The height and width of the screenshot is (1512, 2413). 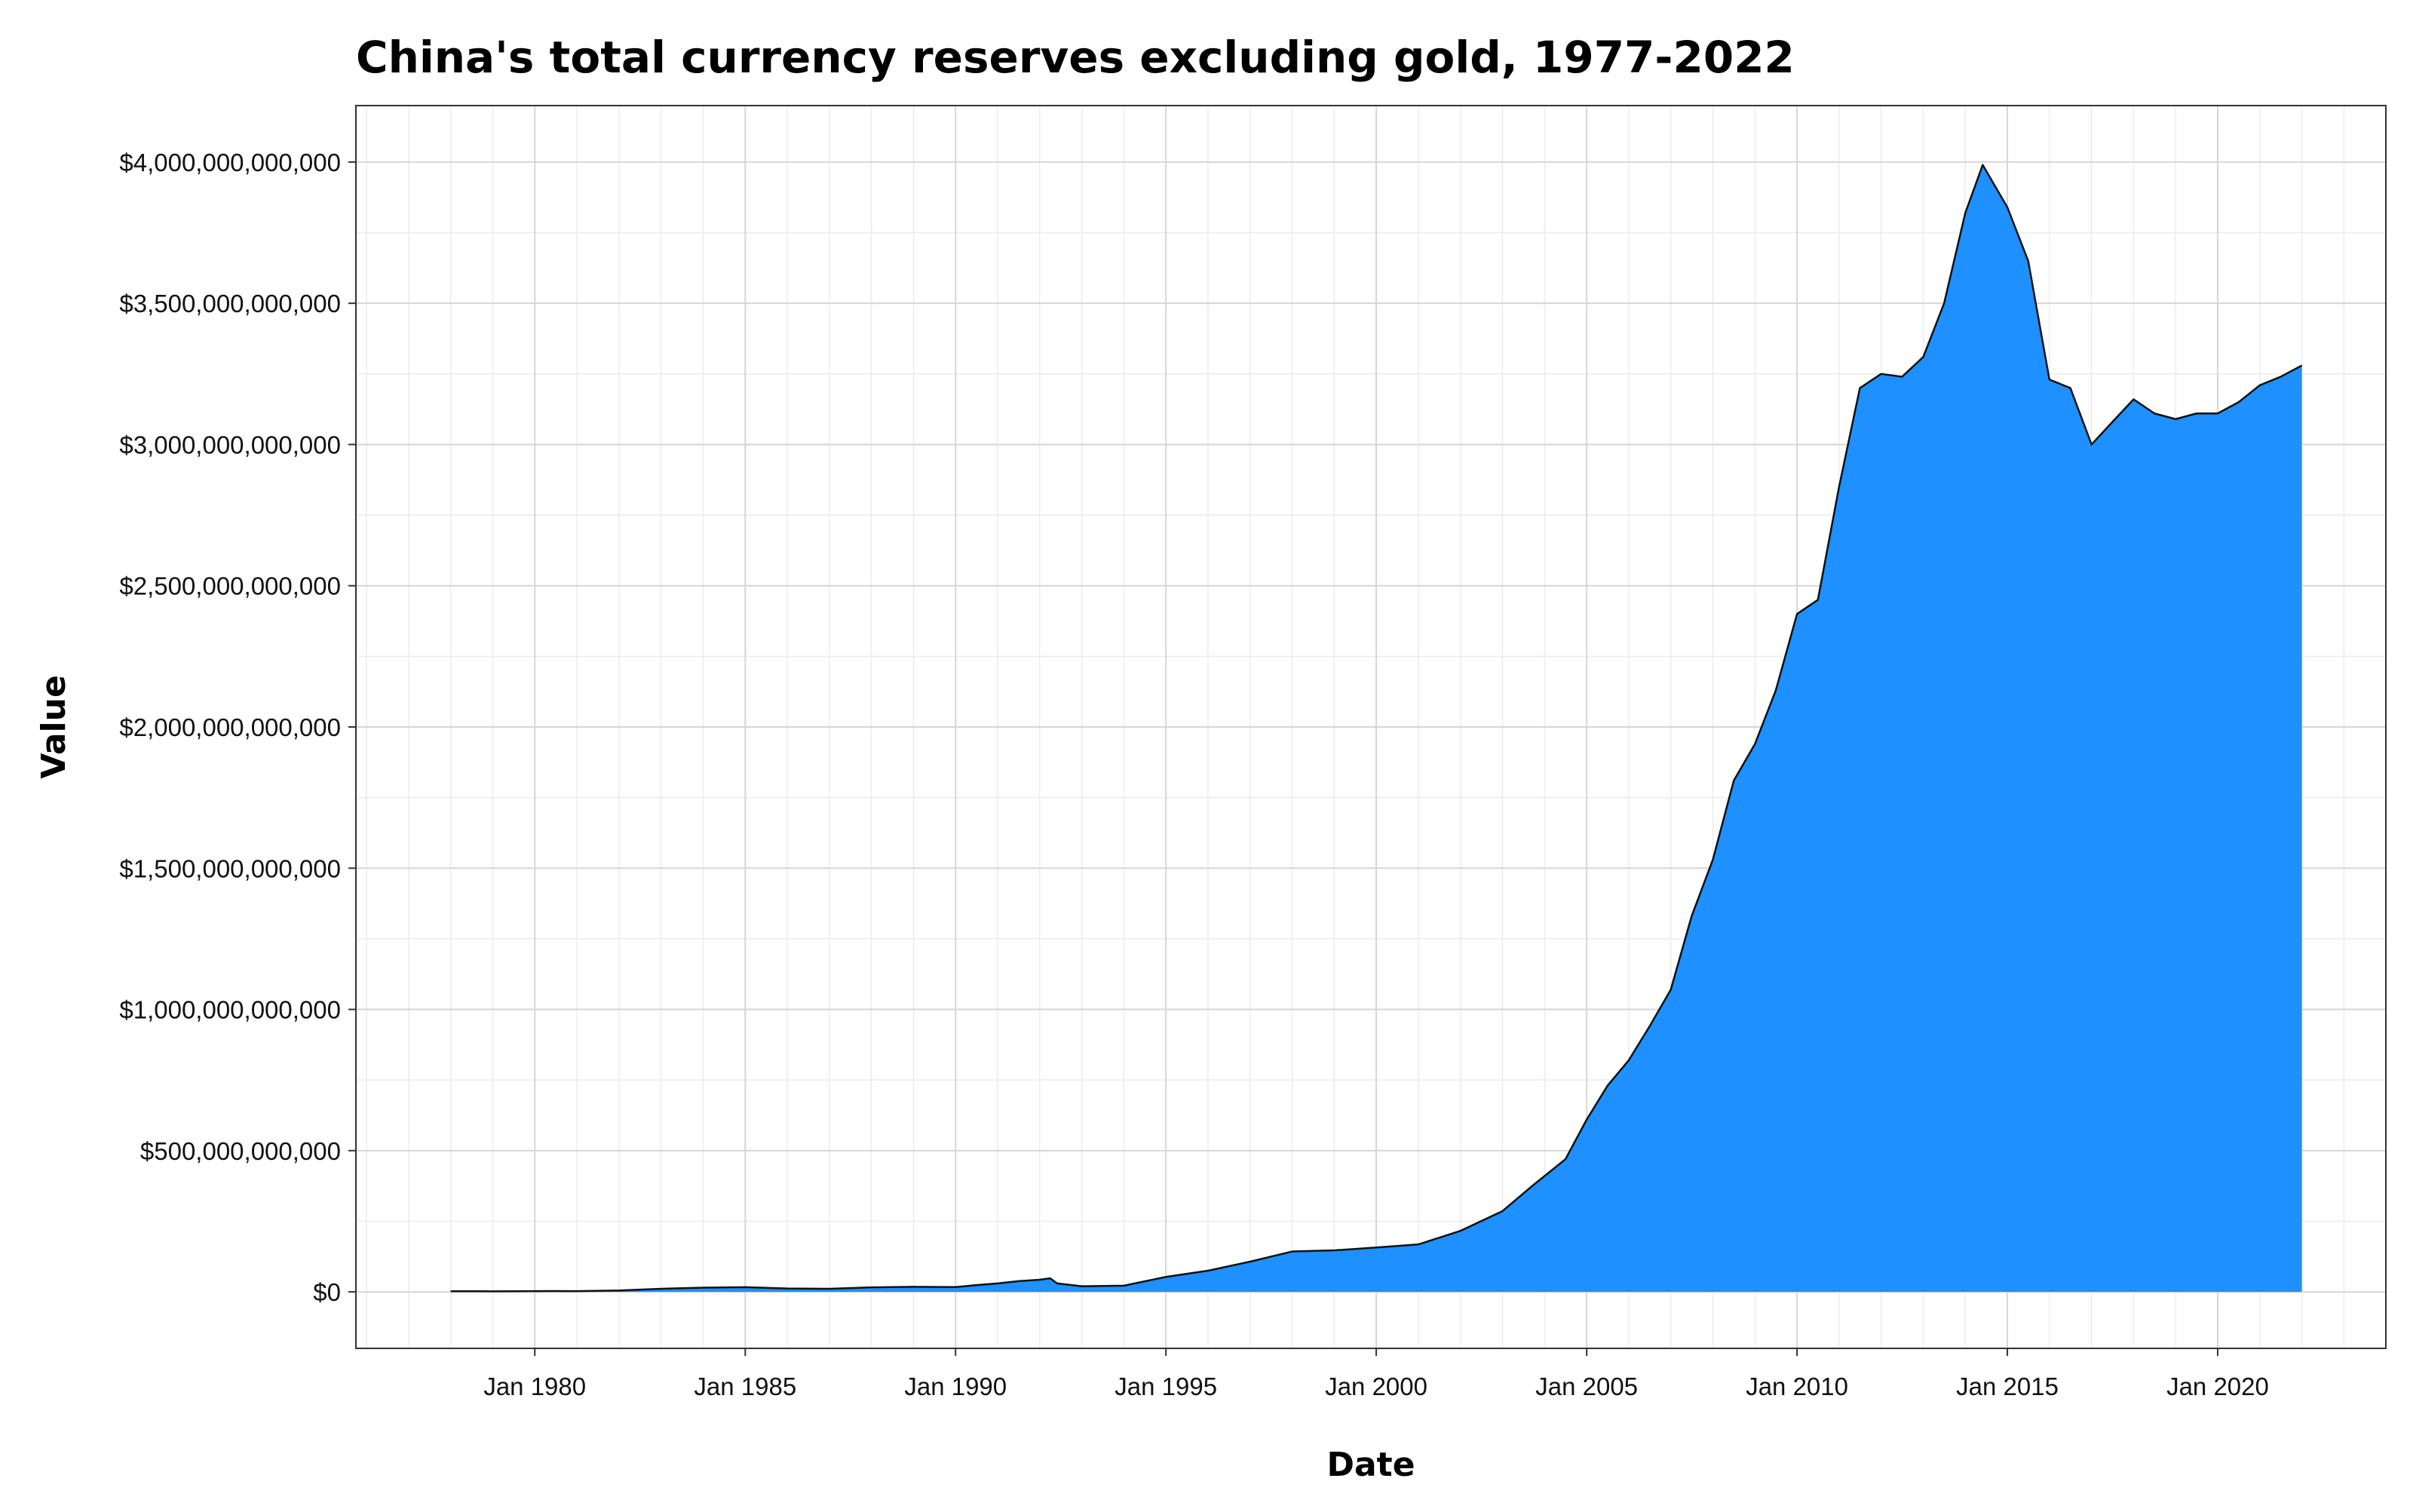 What do you see at coordinates (1586, 1386) in the screenshot?
I see `x-tick-label: Jan 2005` at bounding box center [1586, 1386].